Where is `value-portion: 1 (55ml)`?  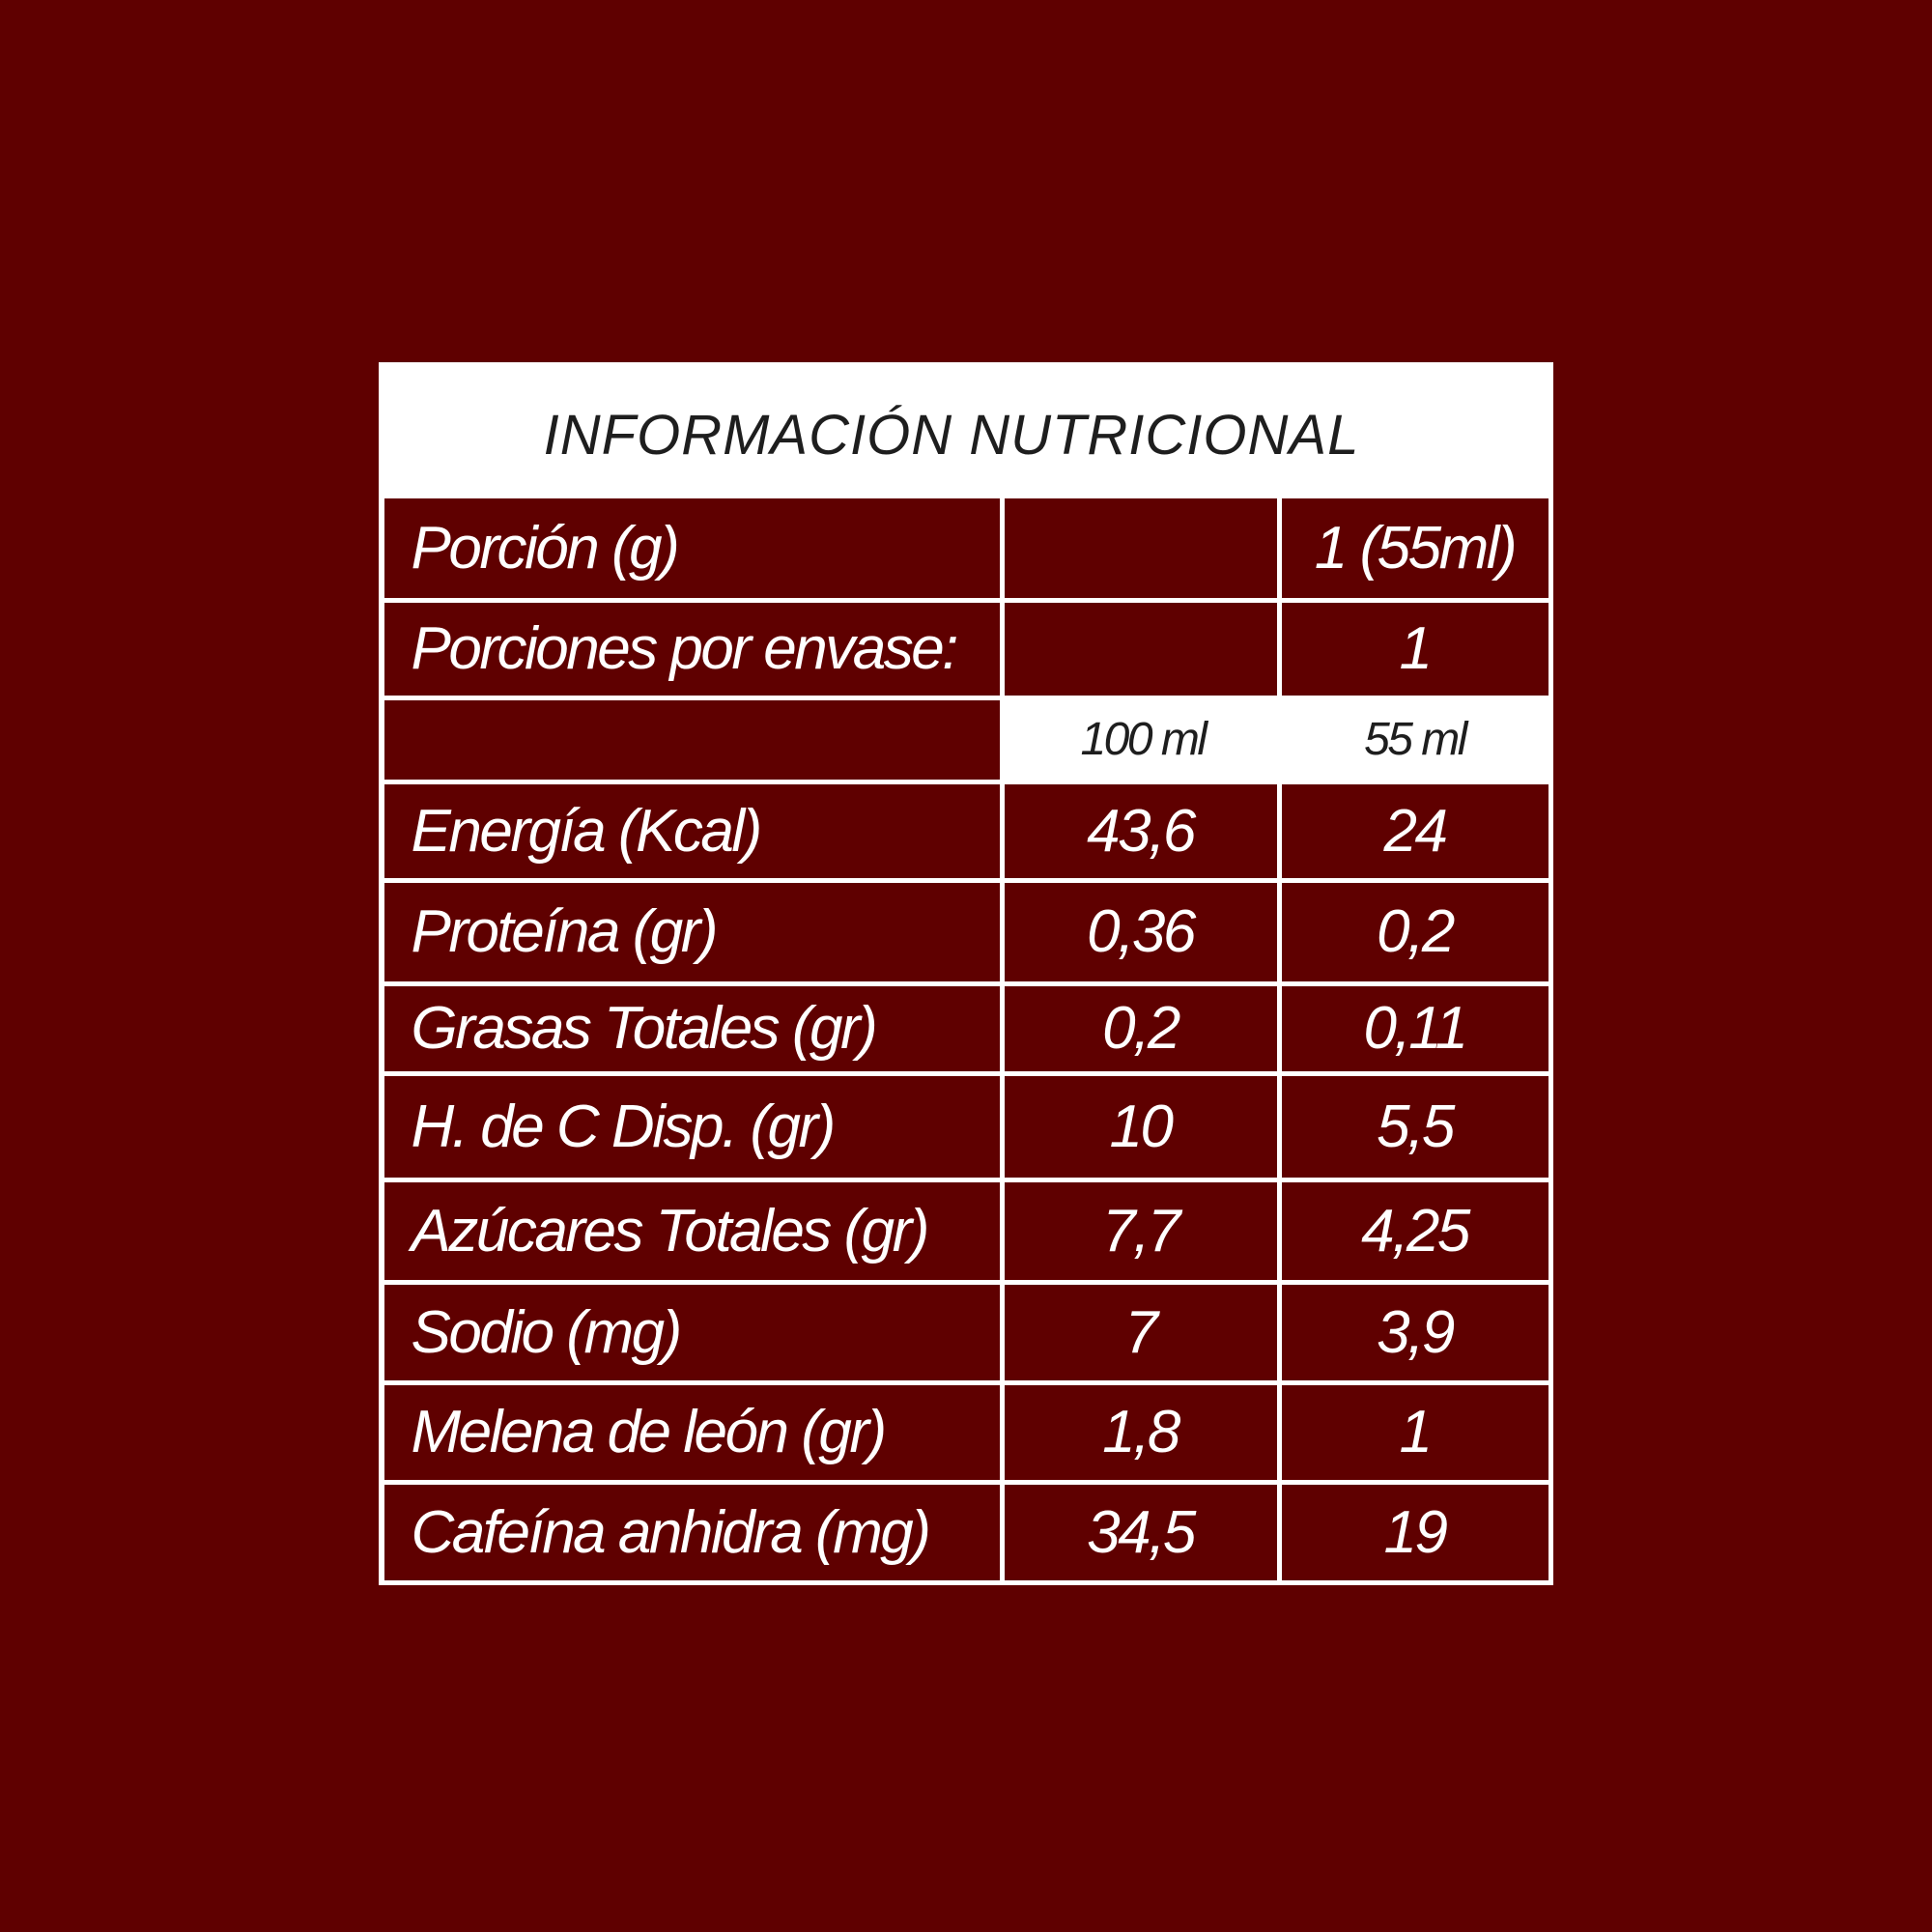
value-portion: 1 (55ml) is located at coordinates (1414, 547).